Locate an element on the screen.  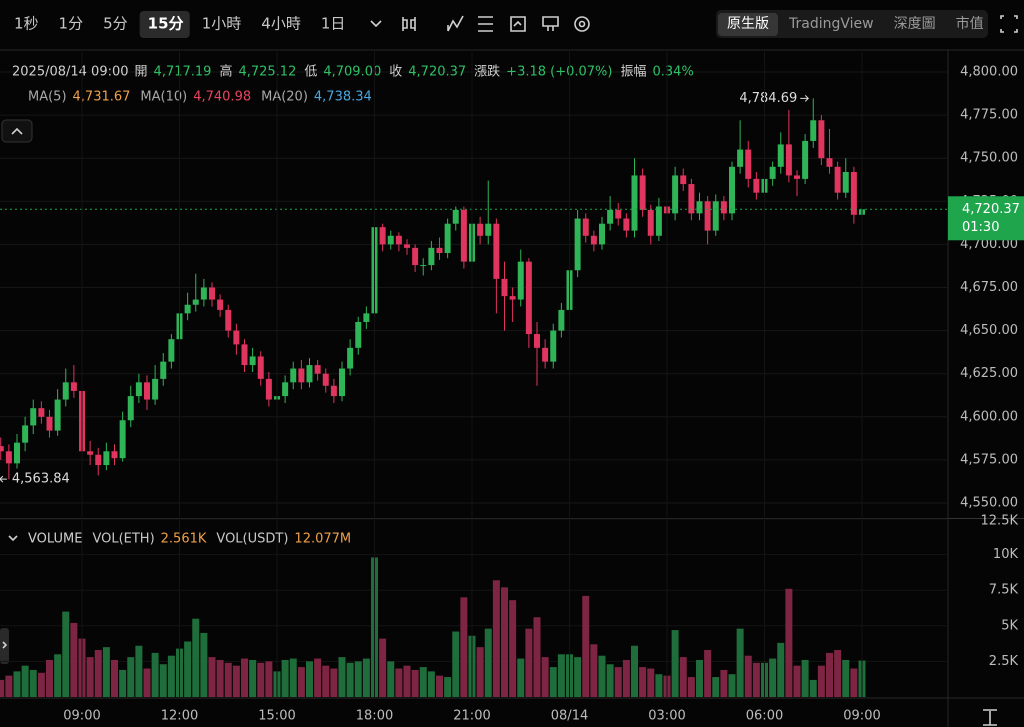
volume-legend-value: 2.561K is located at coordinates (184, 539).